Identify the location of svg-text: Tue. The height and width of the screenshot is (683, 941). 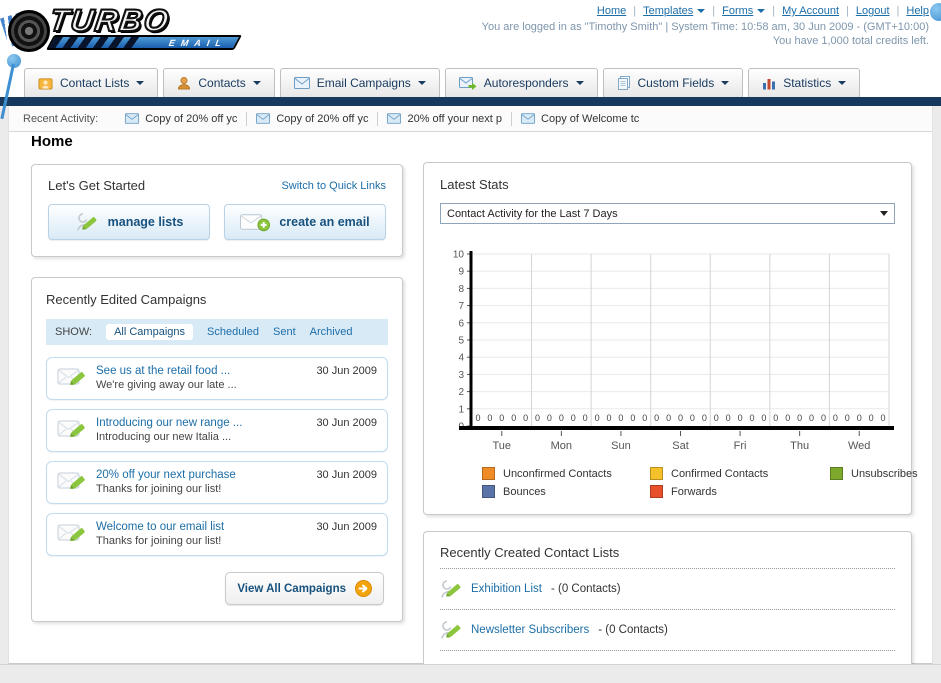
(502, 446).